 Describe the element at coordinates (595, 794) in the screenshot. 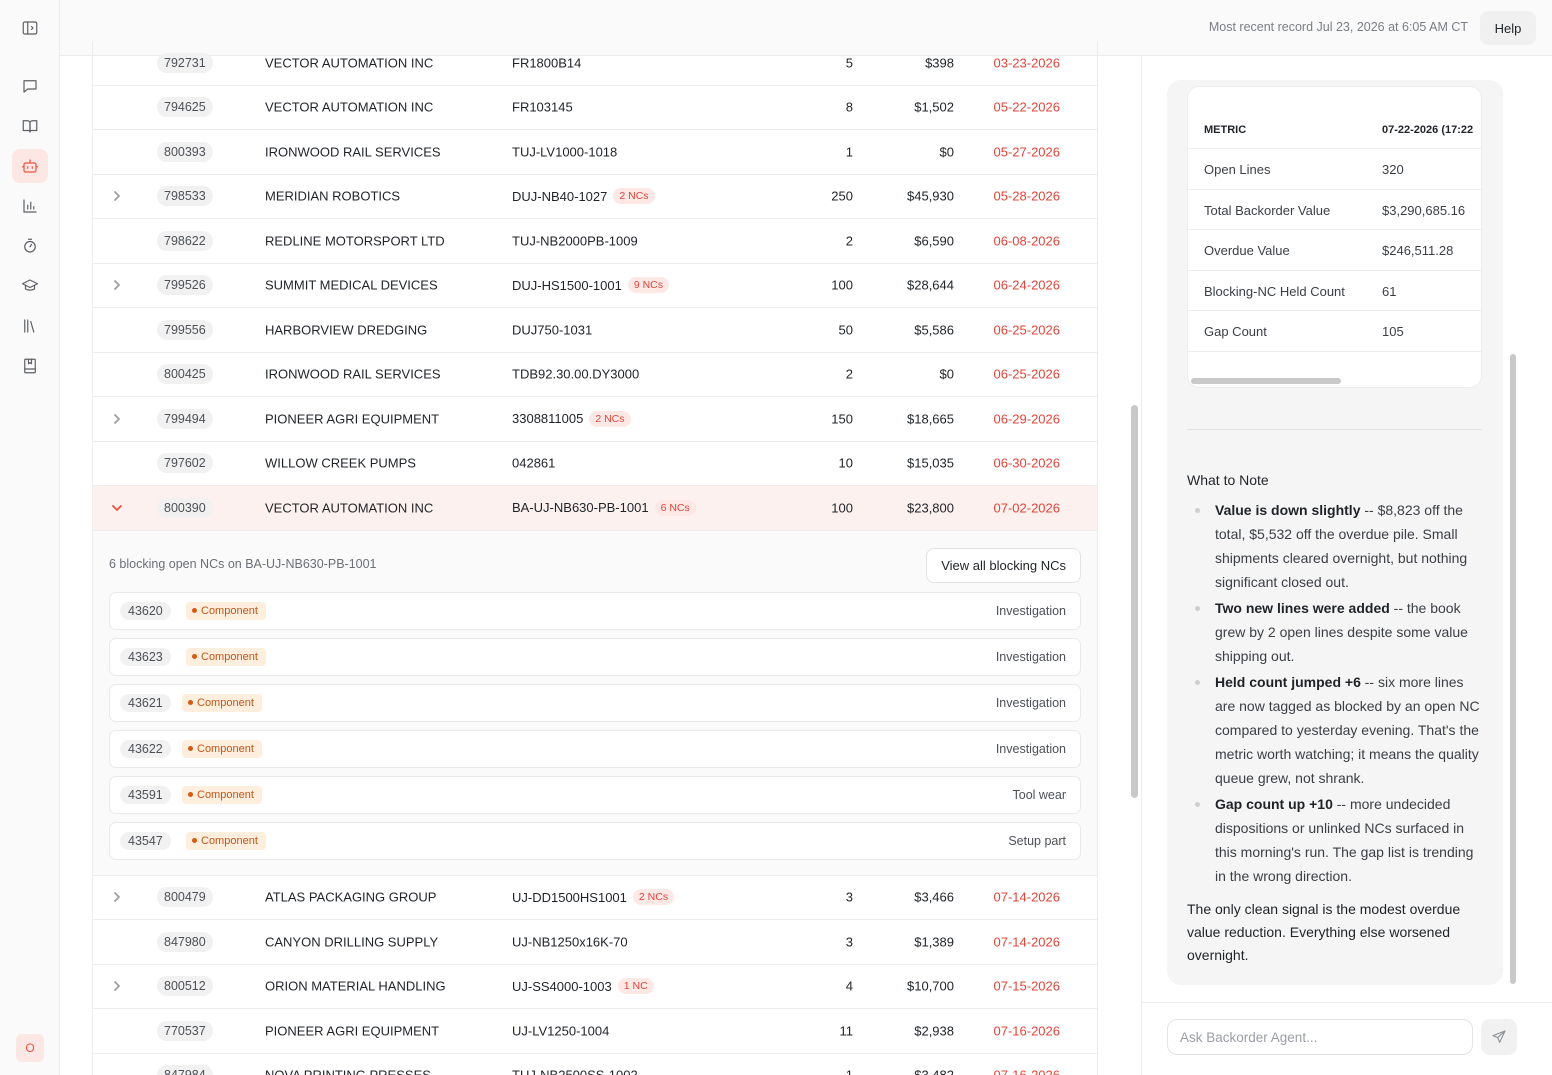

I see `nc-list-item: 43591 Component Tool wear` at that location.